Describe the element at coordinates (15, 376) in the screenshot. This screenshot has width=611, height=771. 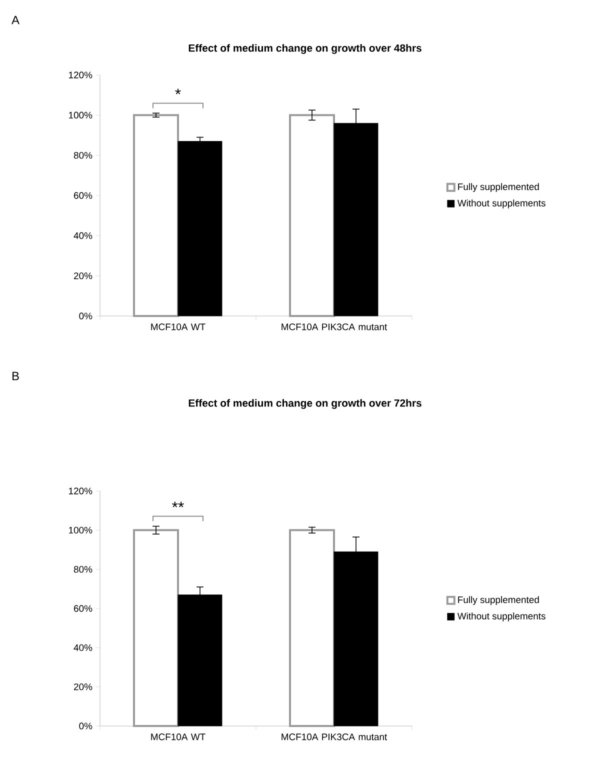
I see `text: B` at that location.